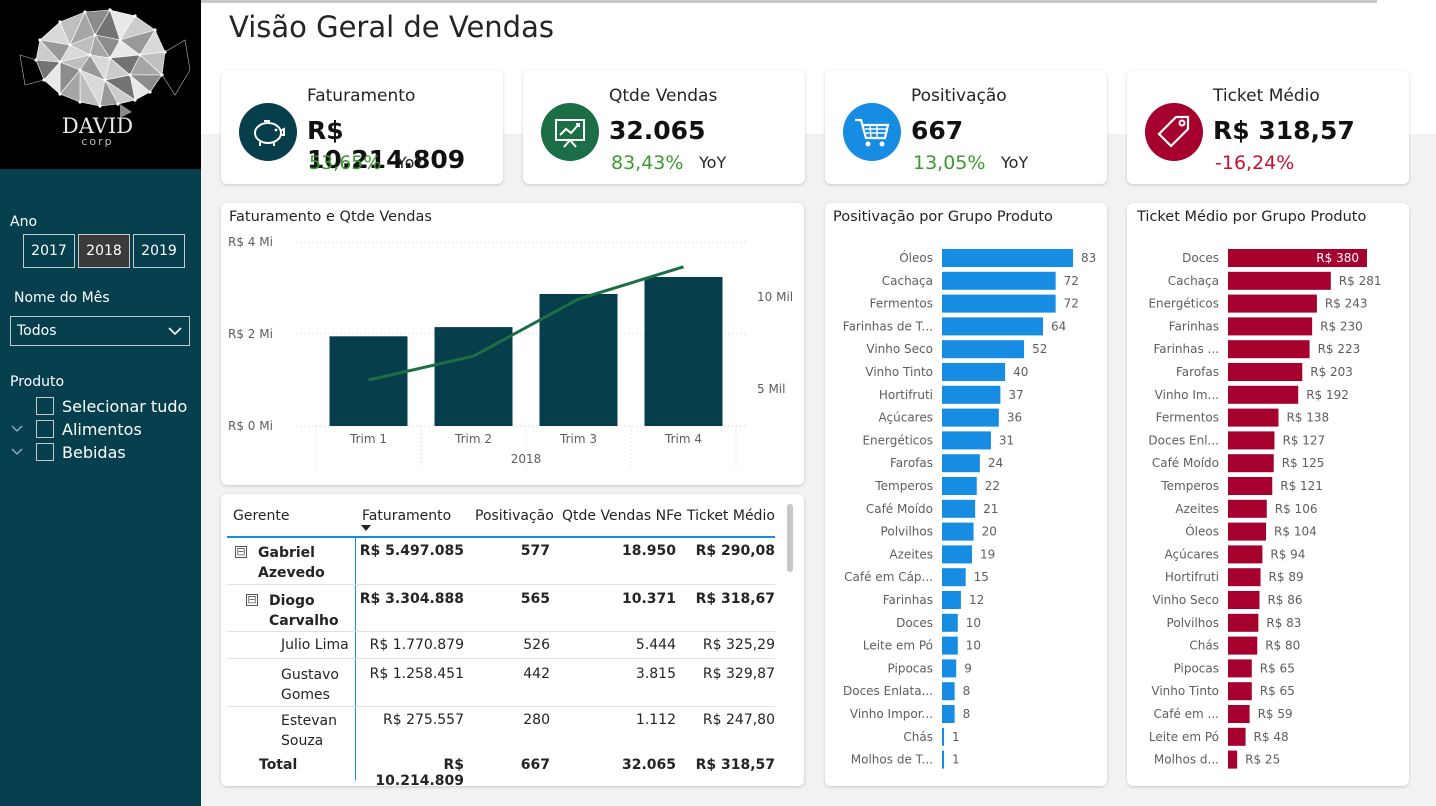 Image resolution: width=1436 pixels, height=806 pixels. Describe the element at coordinates (1346, 304) in the screenshot. I see `data-label: R$ 243` at that location.